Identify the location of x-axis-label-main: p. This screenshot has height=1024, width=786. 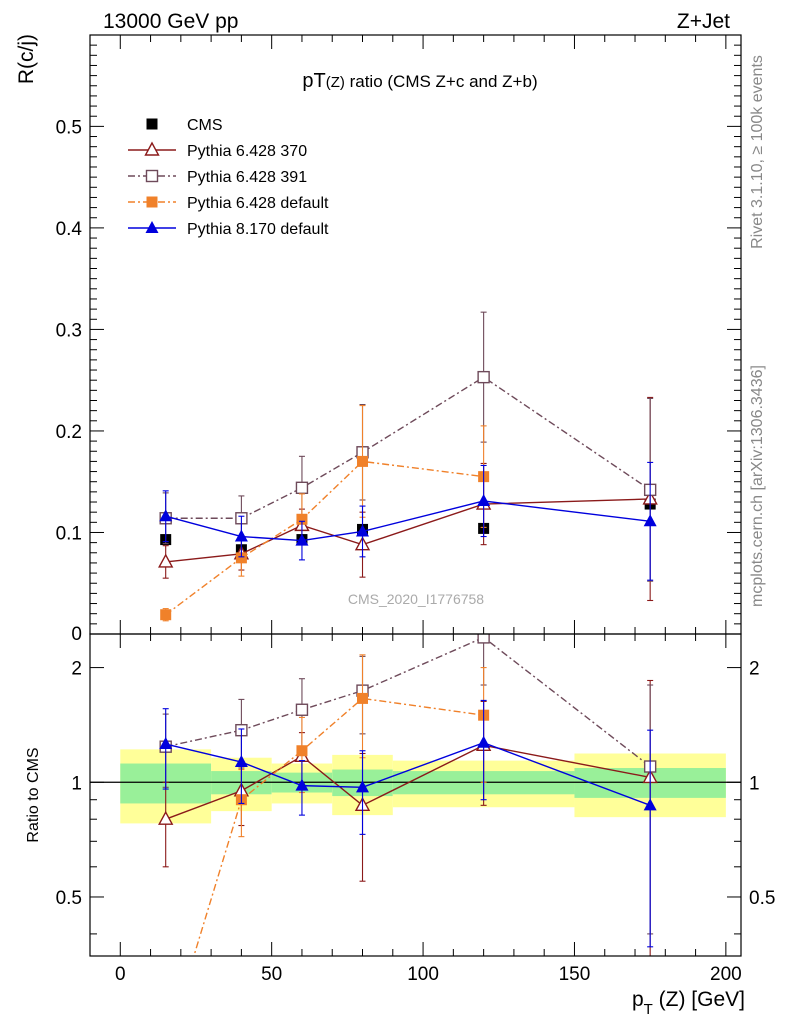
(638, 999).